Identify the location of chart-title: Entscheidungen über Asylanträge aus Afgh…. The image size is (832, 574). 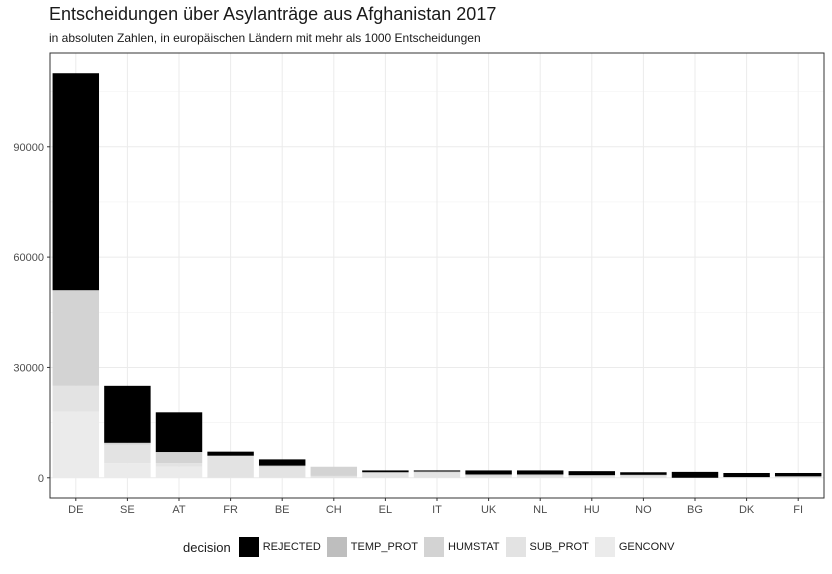
(273, 14).